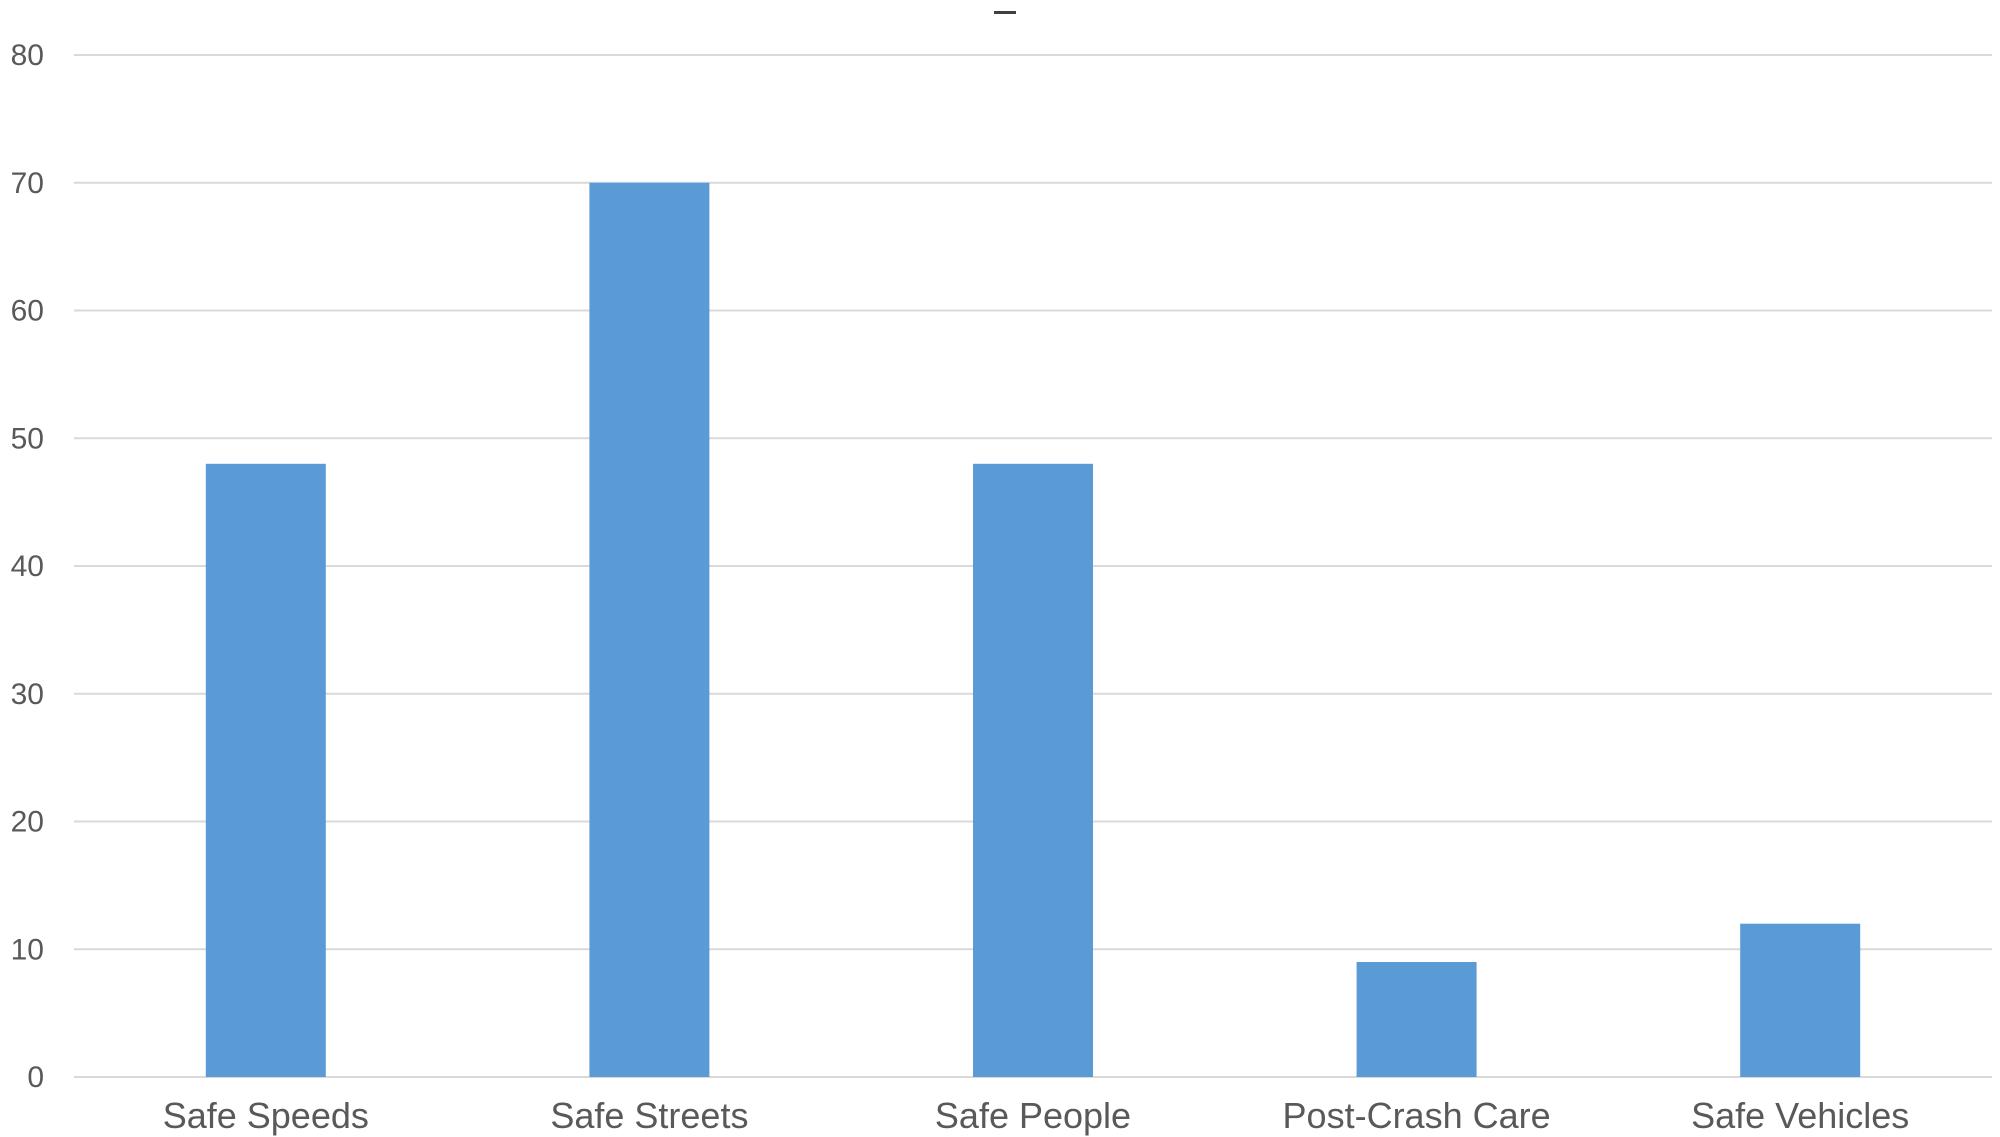 This screenshot has width=2000, height=1137. What do you see at coordinates (35, 1077) in the screenshot?
I see `y-tick-label: 0` at bounding box center [35, 1077].